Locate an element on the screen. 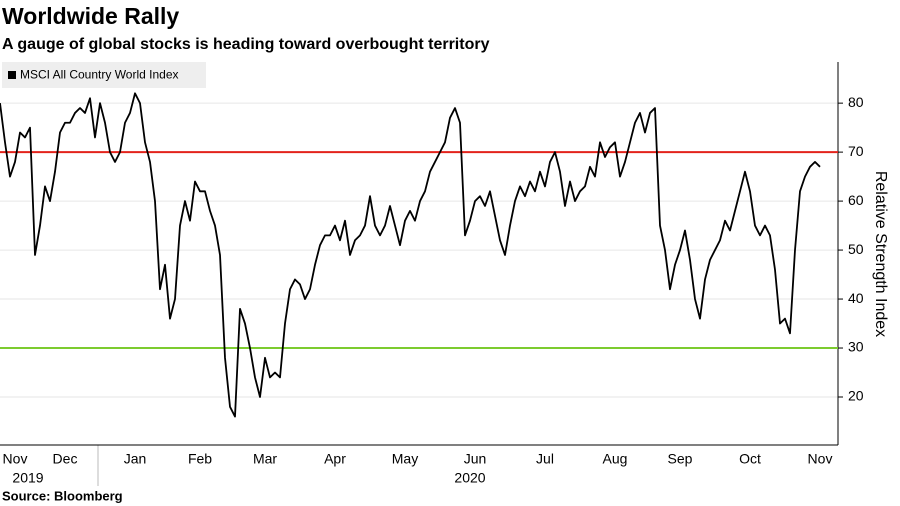 The height and width of the screenshot is (506, 900). x-tick-label: Jan is located at coordinates (135, 459).